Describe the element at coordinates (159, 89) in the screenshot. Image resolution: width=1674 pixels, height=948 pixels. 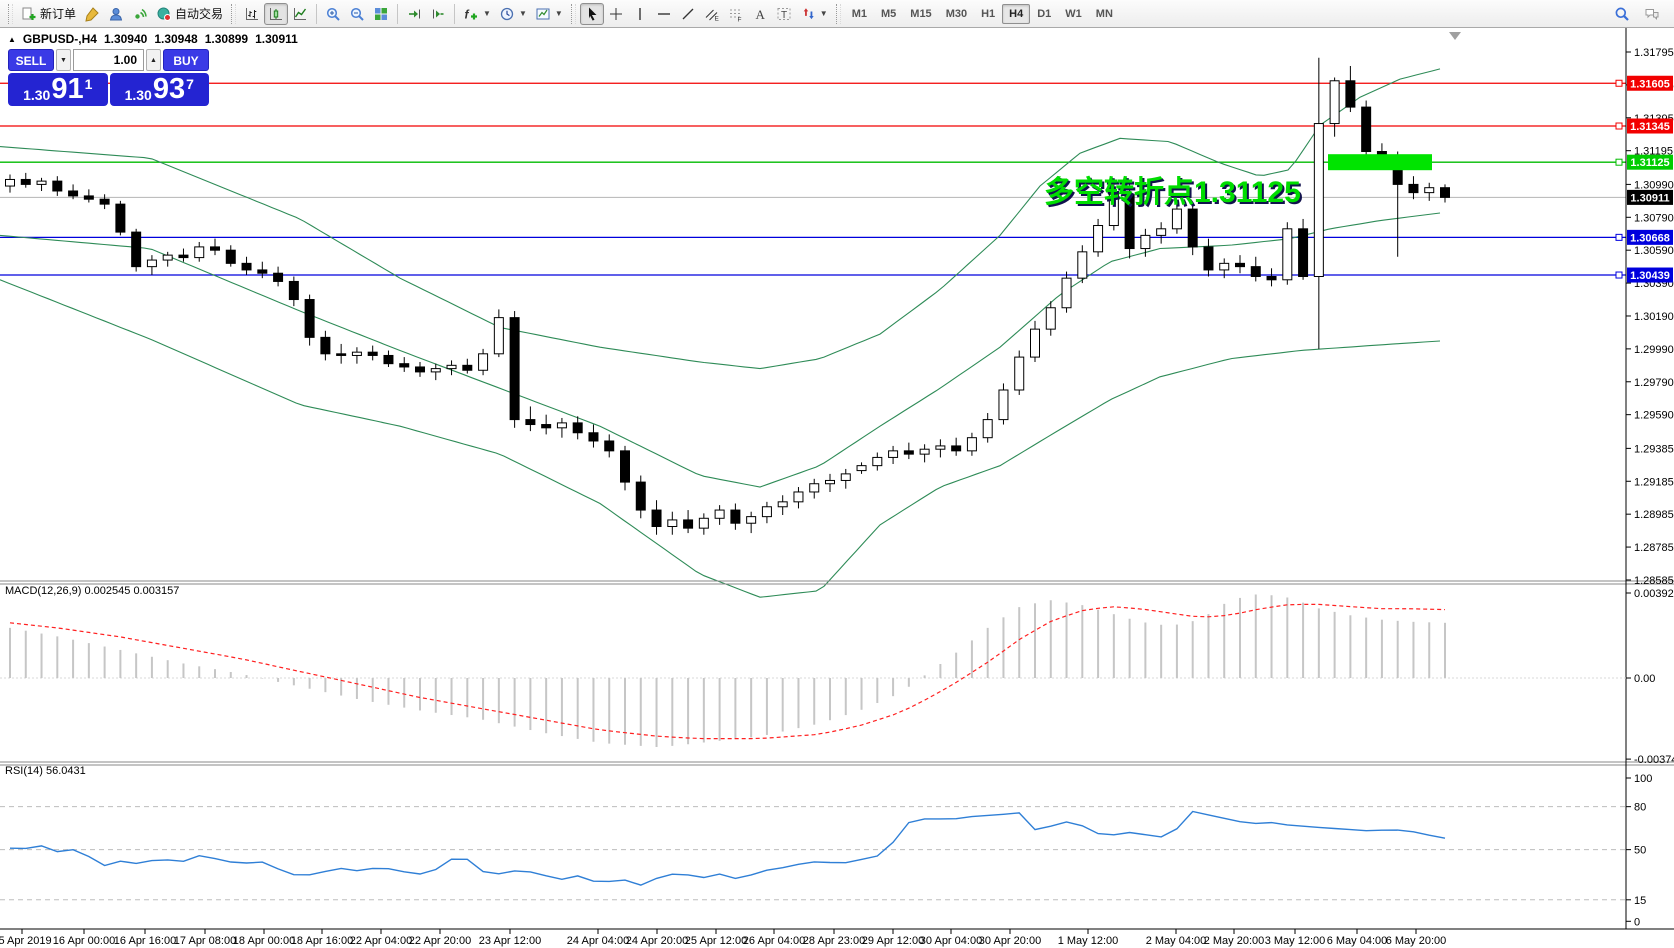
I see `buy-price-display: 1.30 93 7` at that location.